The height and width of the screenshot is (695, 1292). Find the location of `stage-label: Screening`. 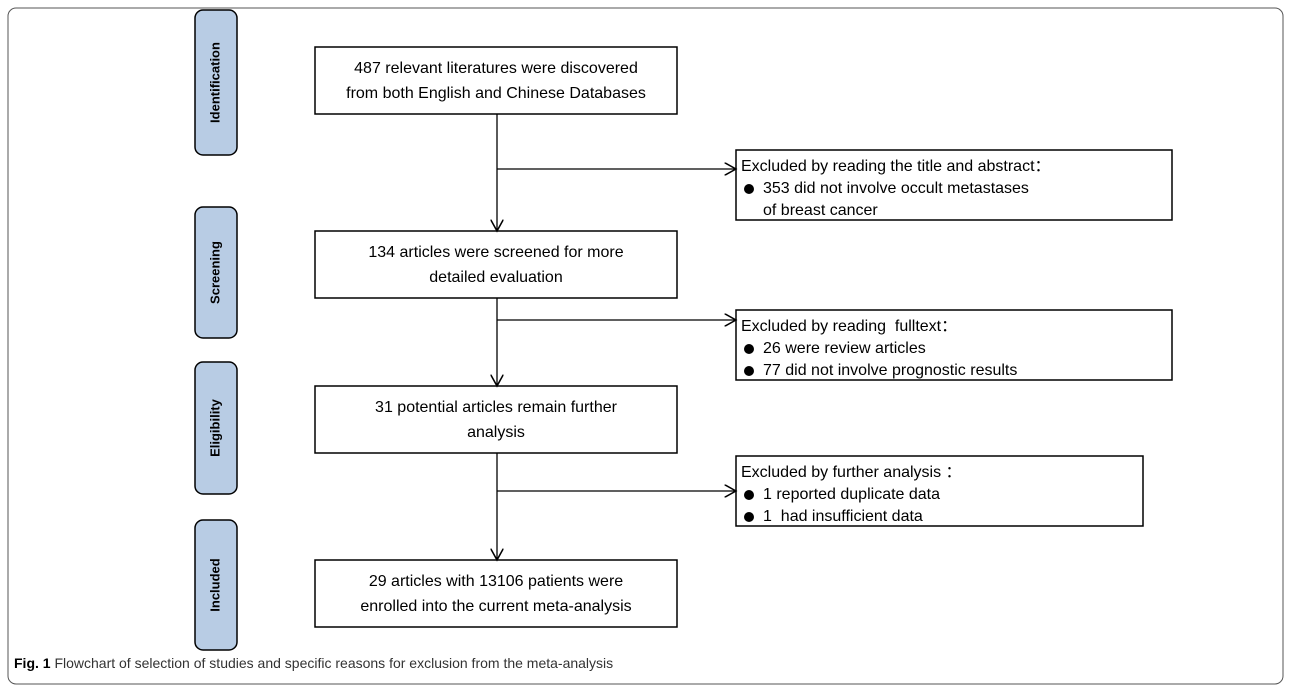

stage-label: Screening is located at coordinates (214, 272).